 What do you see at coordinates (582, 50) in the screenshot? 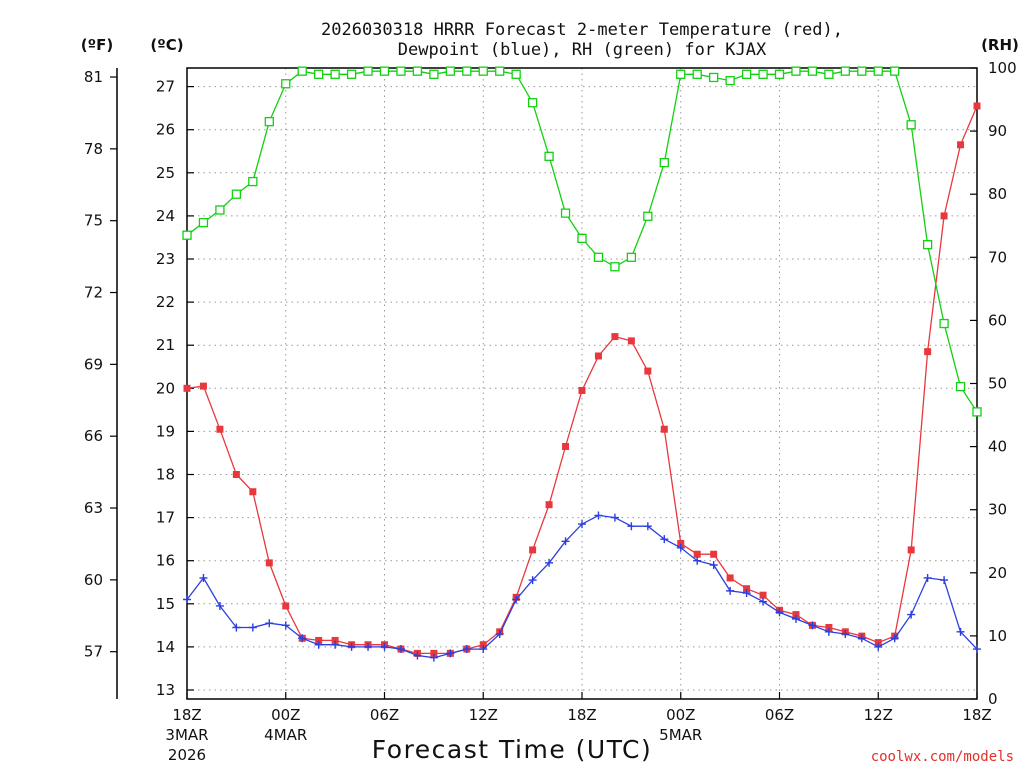
I see `chart-title-line2: Dewpoint (blue), RH (green) for KJAX` at bounding box center [582, 50].